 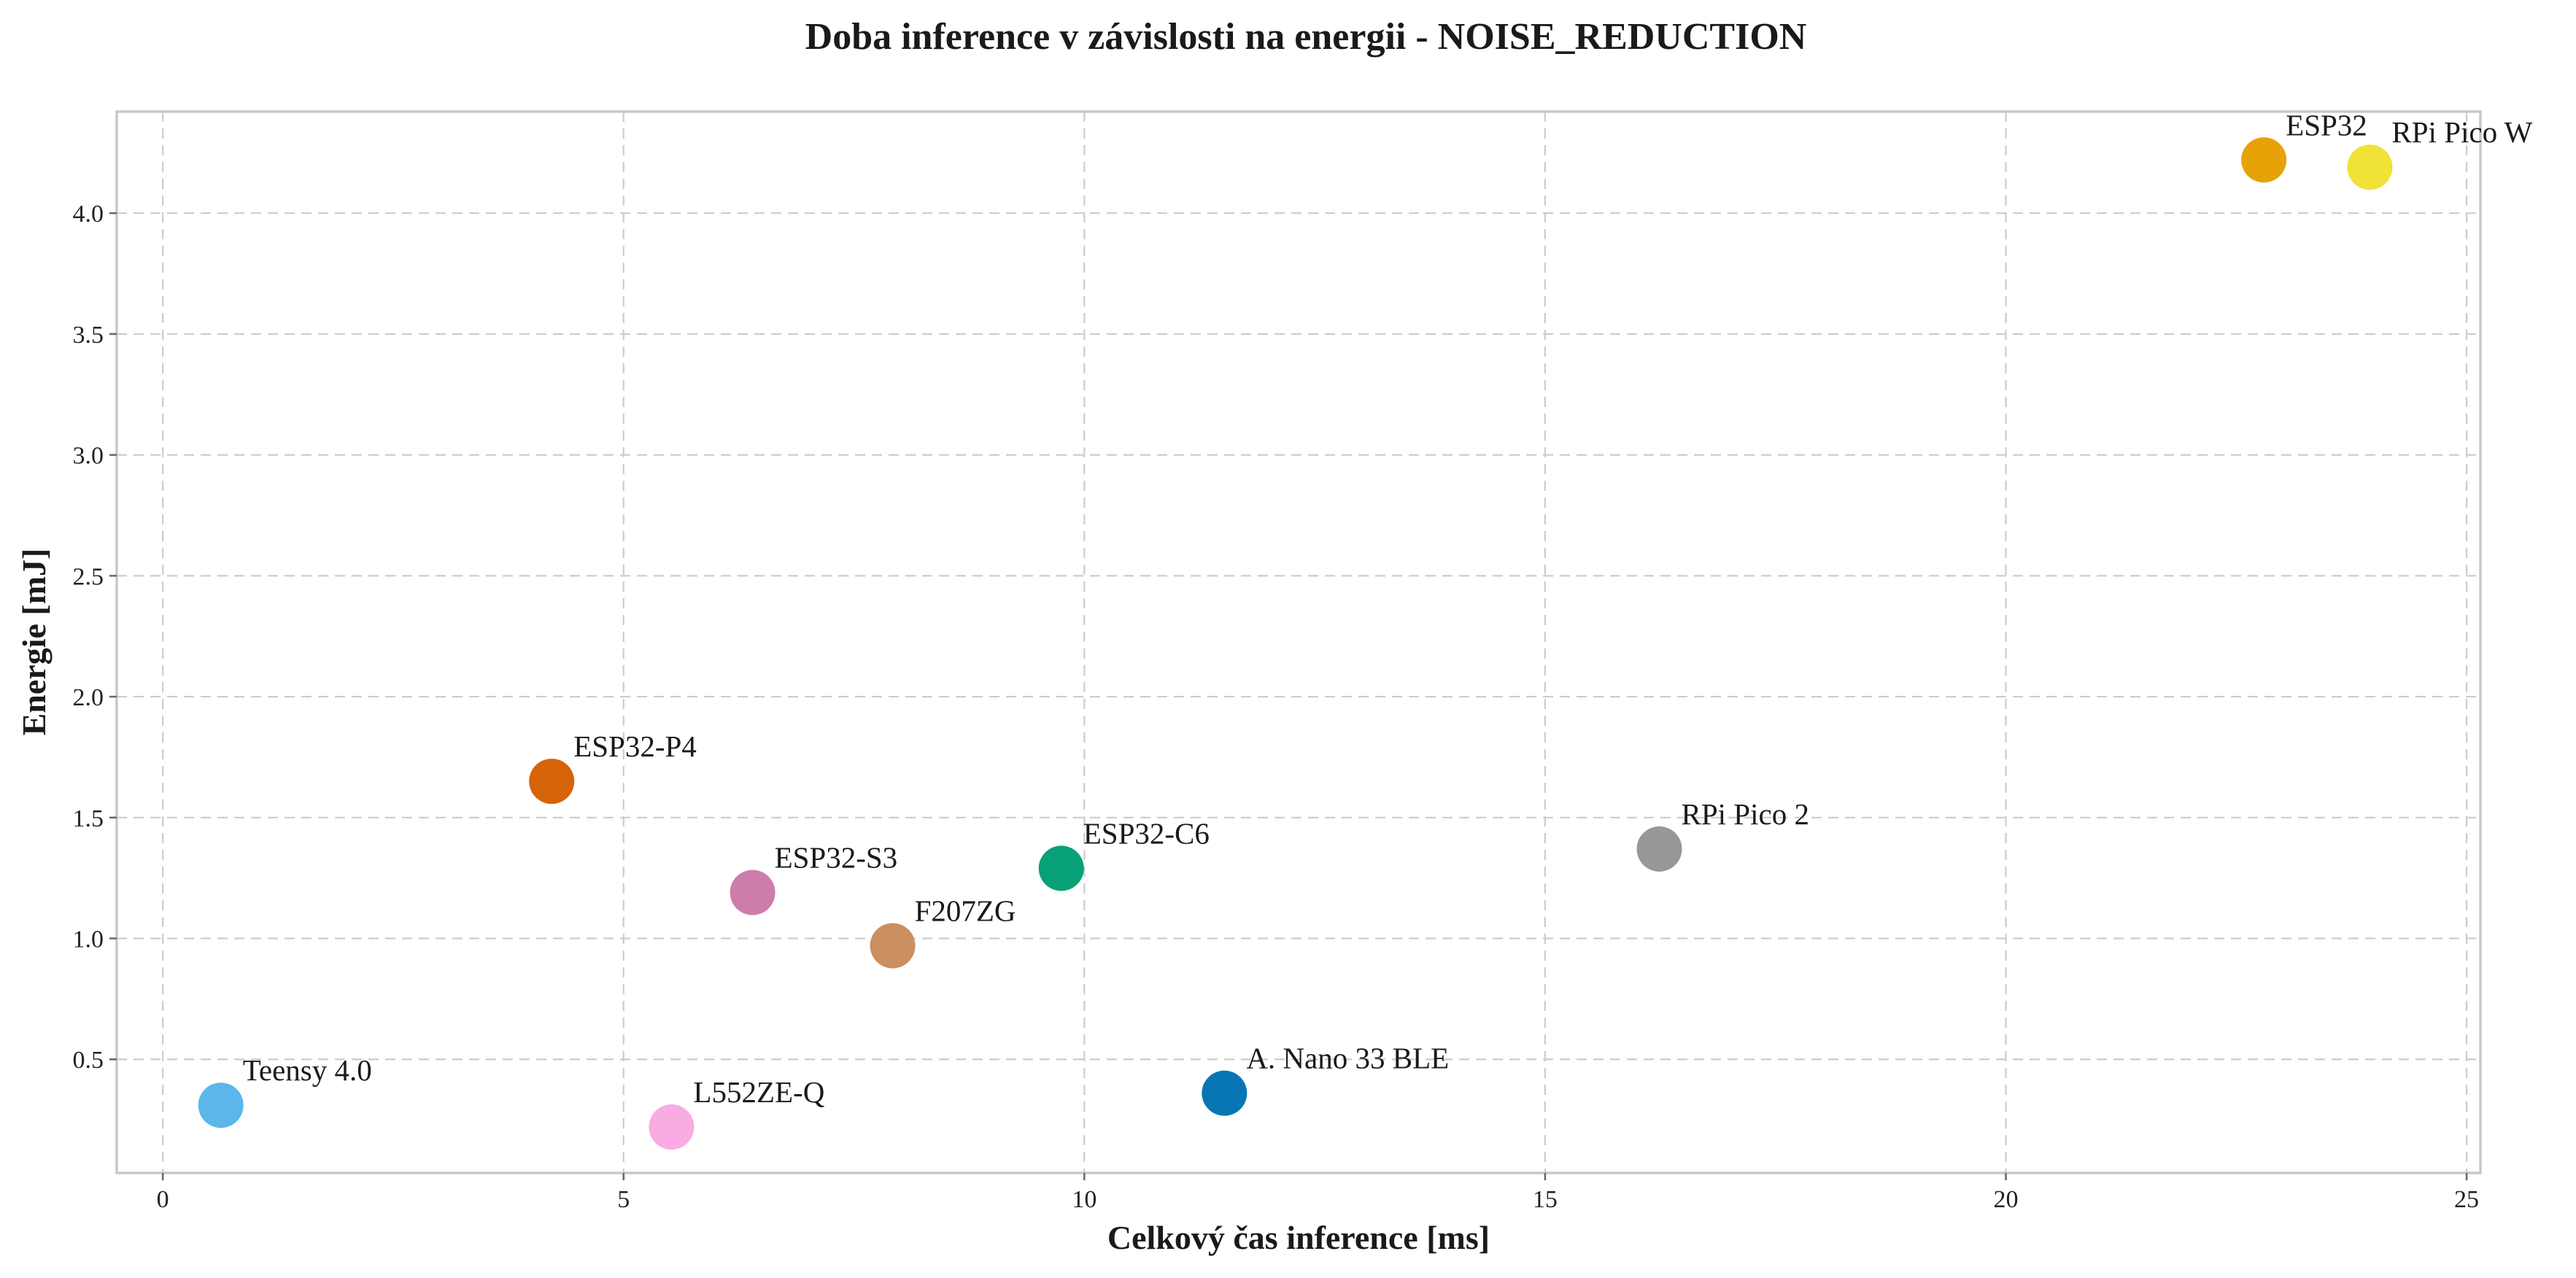 I want to click on y-tick-label: 1.5, so click(x=88, y=818).